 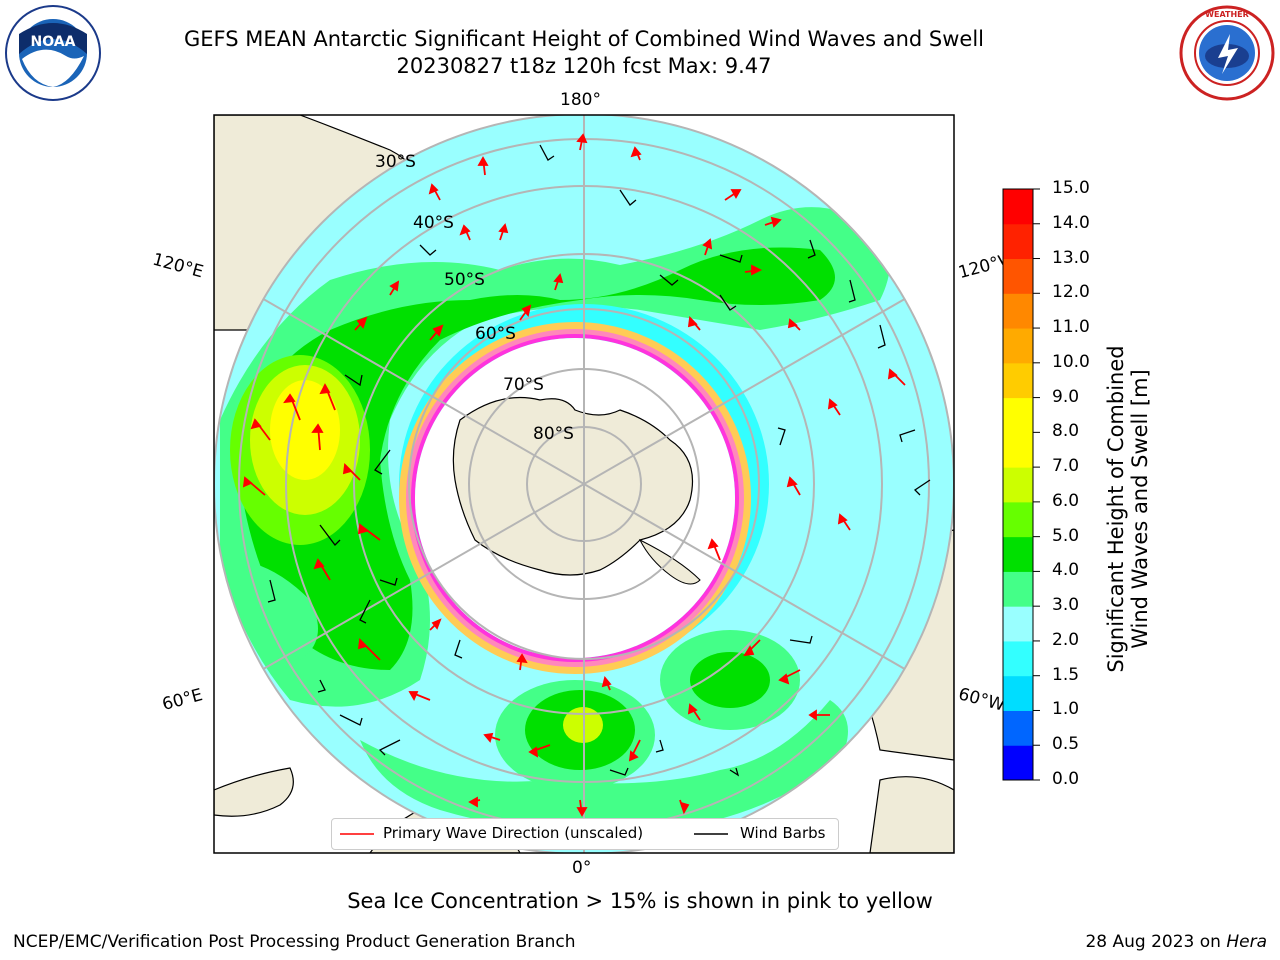 I want to click on lat-label-40s: 40°S, so click(x=433, y=223).